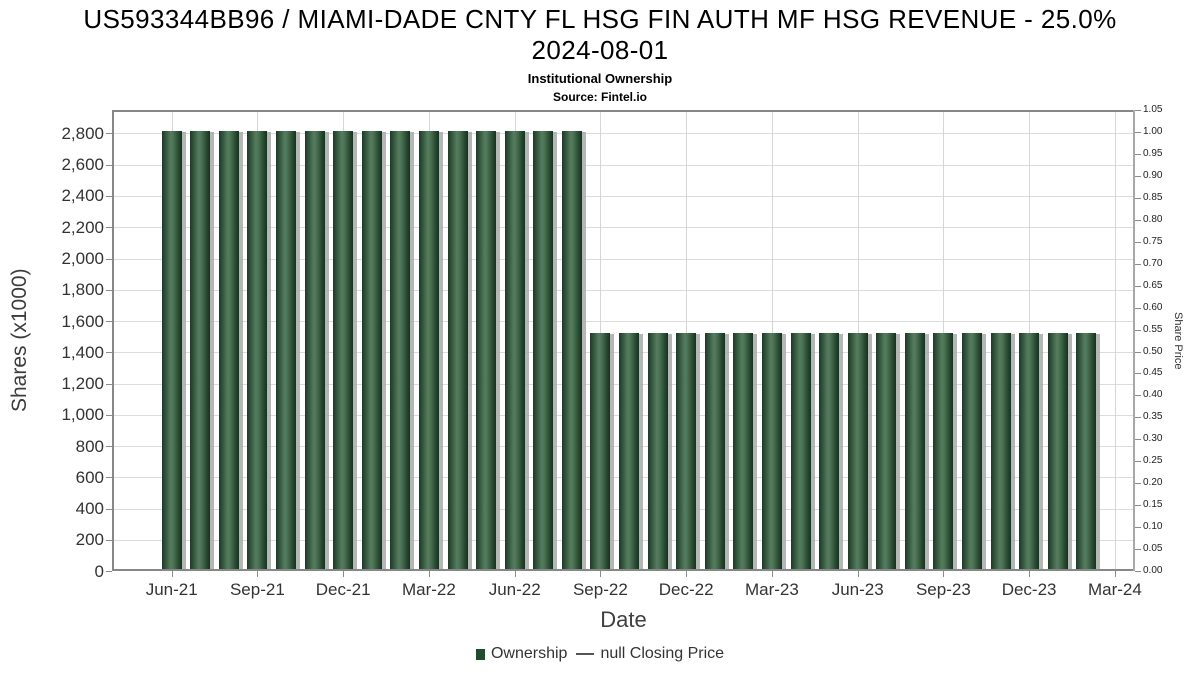 Image resolution: width=1200 pixels, height=675 pixels. I want to click on y-tick-label-right: 0.75, so click(1153, 241).